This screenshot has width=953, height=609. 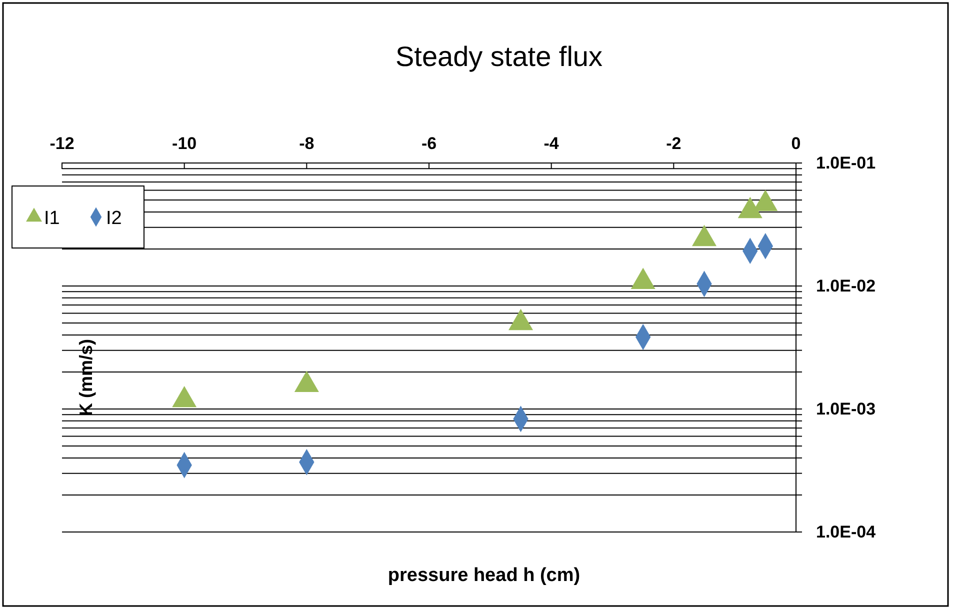 I want to click on x-tick-label: -10, so click(x=184, y=143).